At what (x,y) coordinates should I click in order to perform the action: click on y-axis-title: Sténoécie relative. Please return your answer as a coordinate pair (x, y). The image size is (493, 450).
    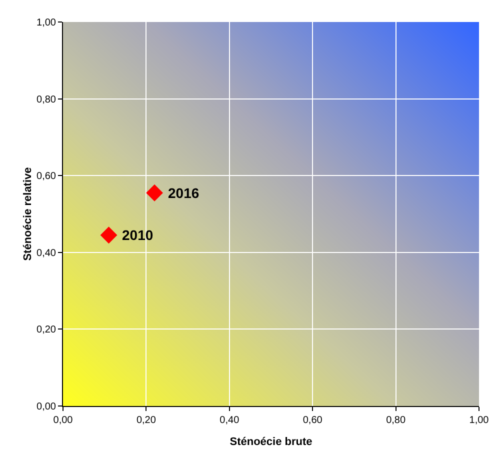
    Looking at the image, I should click on (28, 214).